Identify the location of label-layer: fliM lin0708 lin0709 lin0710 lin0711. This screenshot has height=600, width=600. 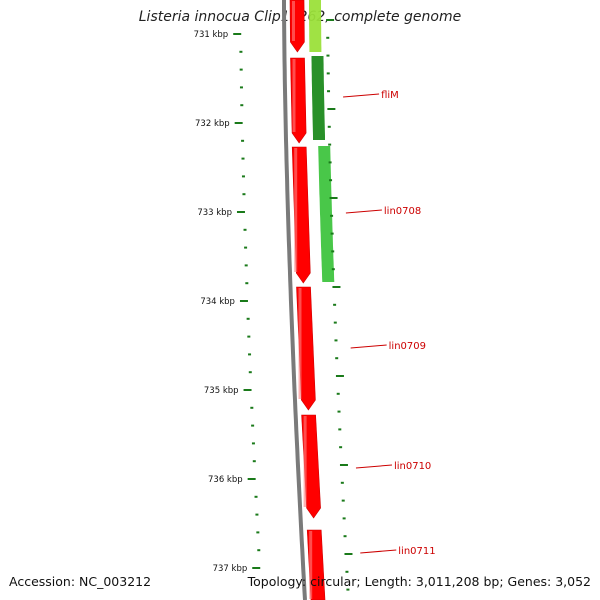
(389, 323).